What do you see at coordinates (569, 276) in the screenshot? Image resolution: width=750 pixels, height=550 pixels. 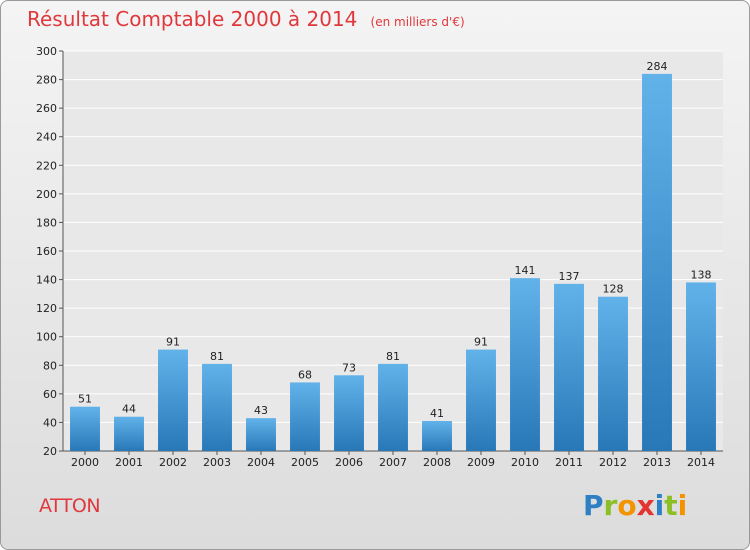 I see `data-label: 137` at bounding box center [569, 276].